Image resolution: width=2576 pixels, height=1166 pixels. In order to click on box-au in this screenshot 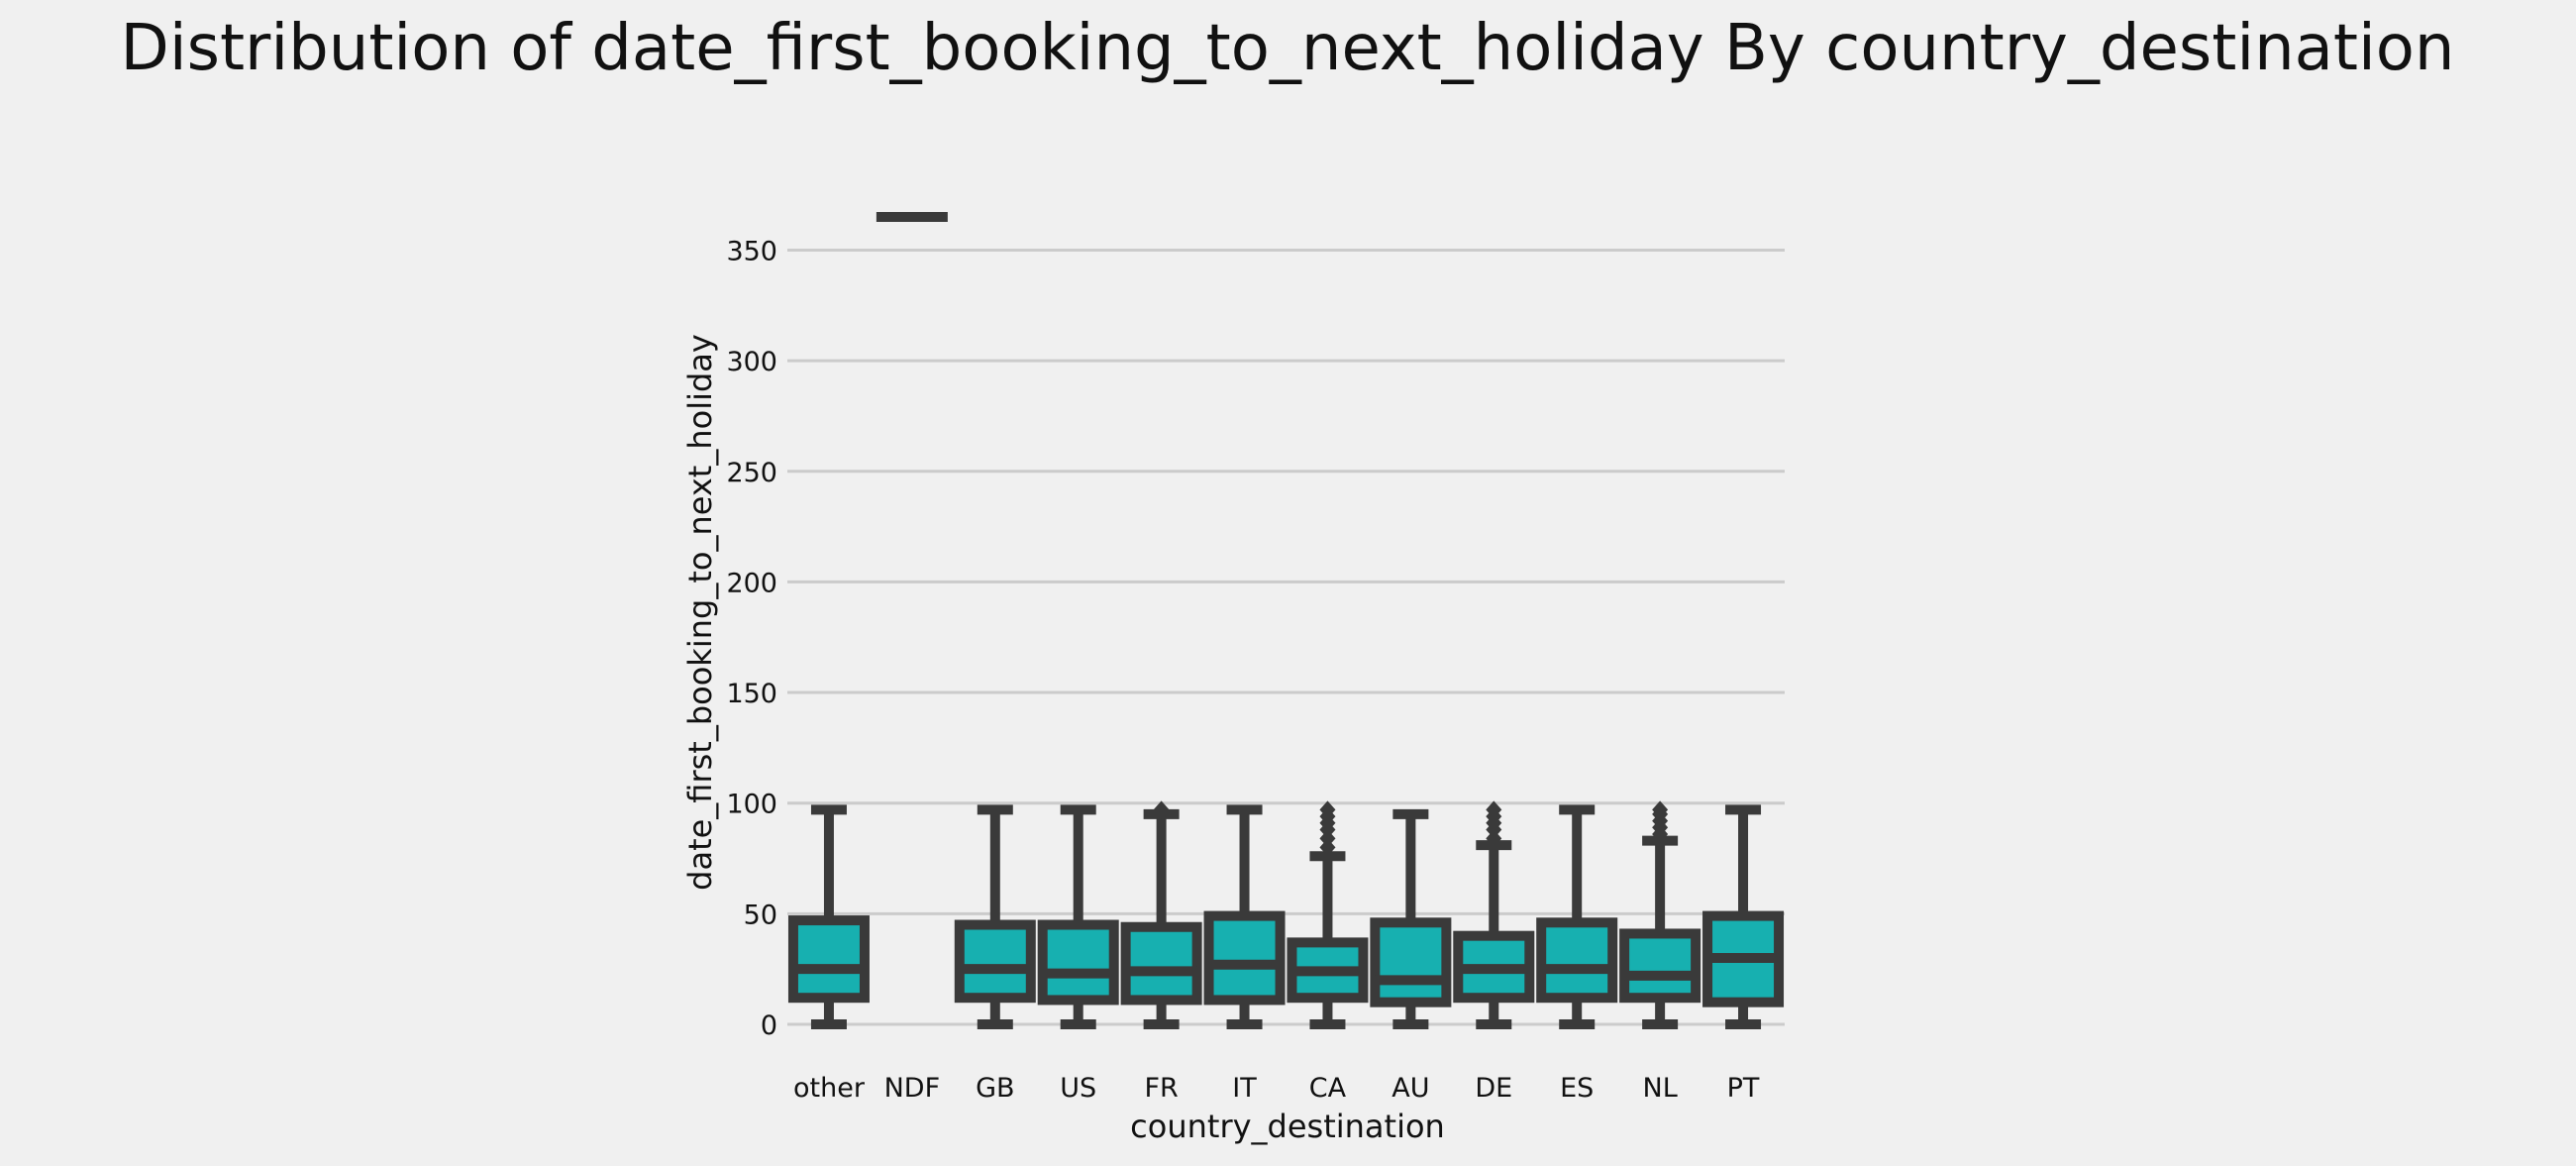, I will do `click(1411, 919)`.